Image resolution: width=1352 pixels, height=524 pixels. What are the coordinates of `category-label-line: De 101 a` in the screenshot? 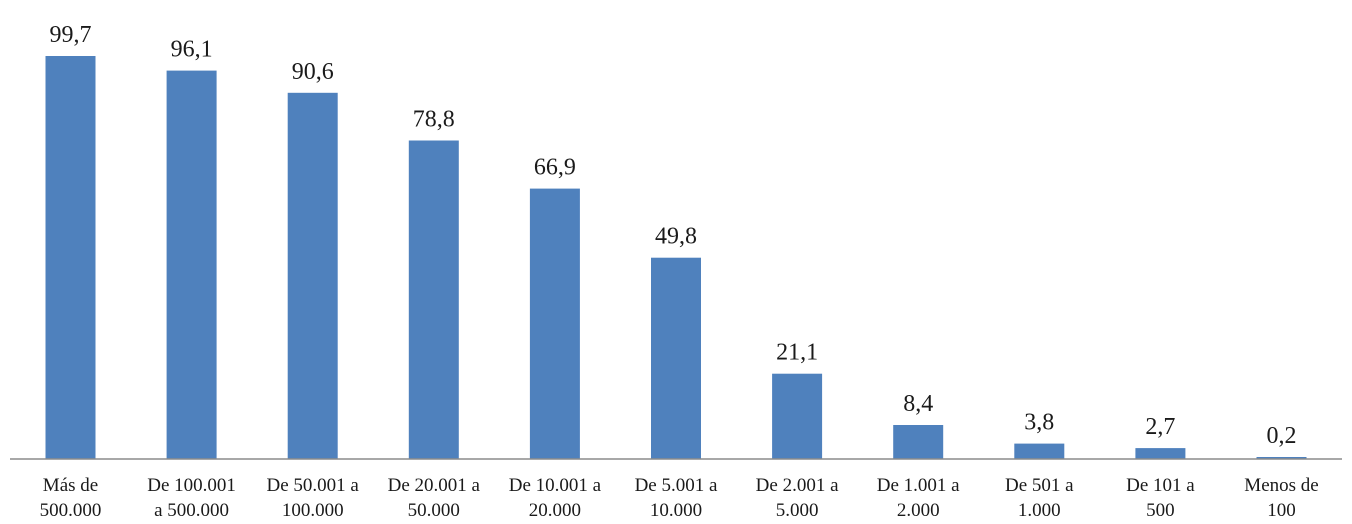 It's located at (1160, 485).